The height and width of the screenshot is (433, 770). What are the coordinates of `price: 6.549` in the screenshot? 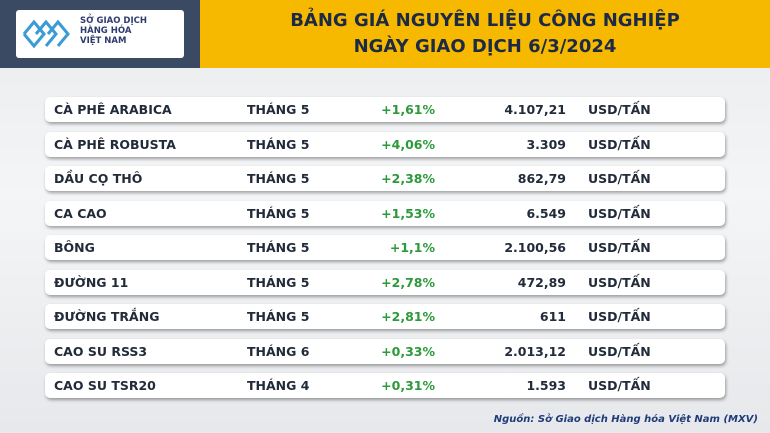 It's located at (546, 213).